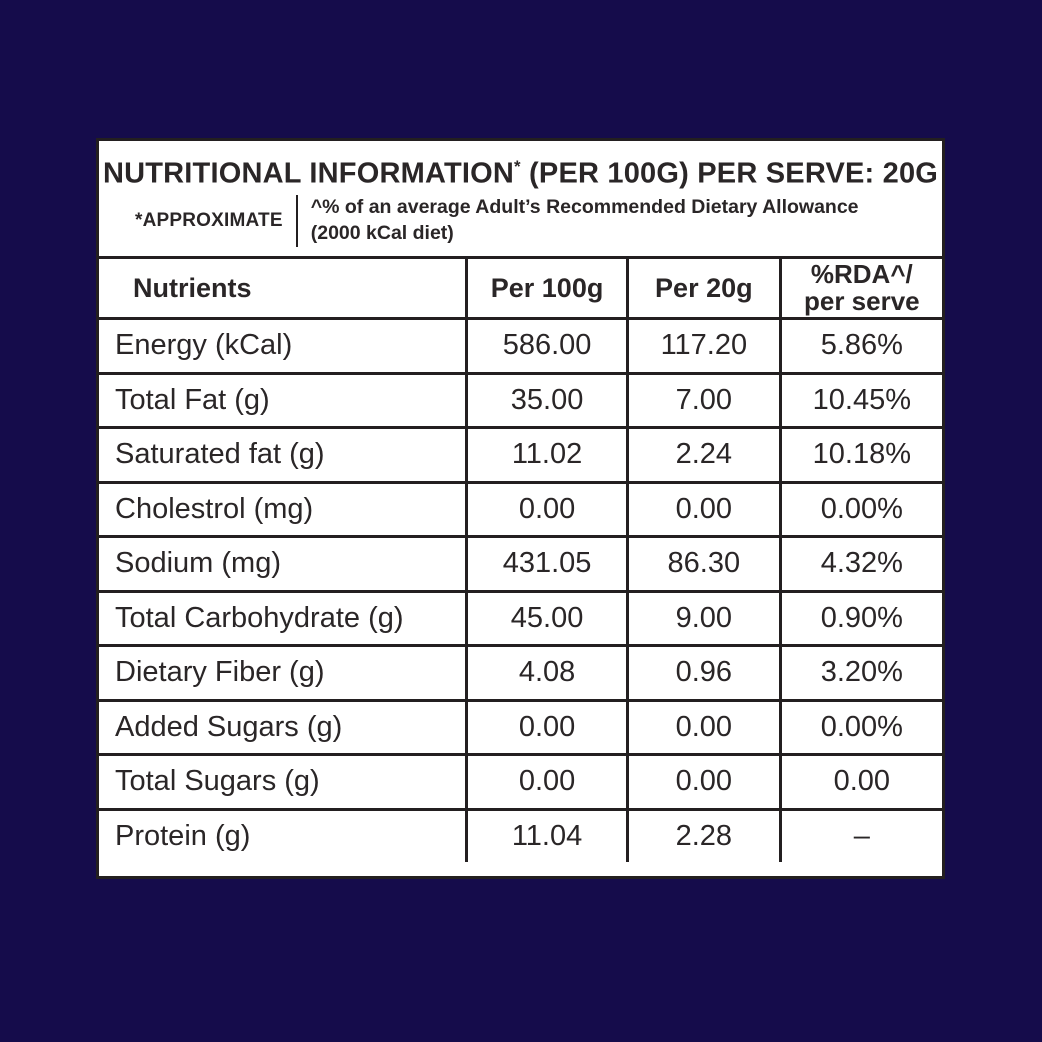  What do you see at coordinates (284, 835) in the screenshot?
I see `nutrient-name: Protein (g)` at bounding box center [284, 835].